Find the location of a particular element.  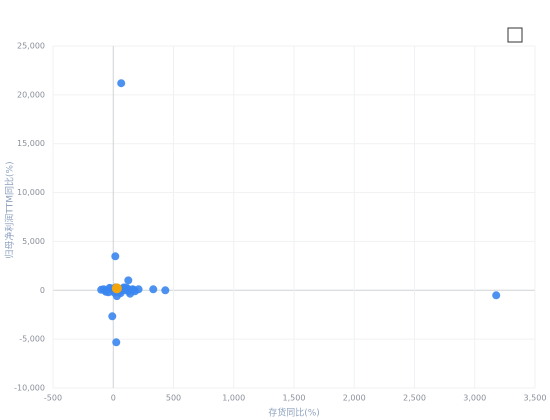

y-tick-label: 0 is located at coordinates (42, 290).